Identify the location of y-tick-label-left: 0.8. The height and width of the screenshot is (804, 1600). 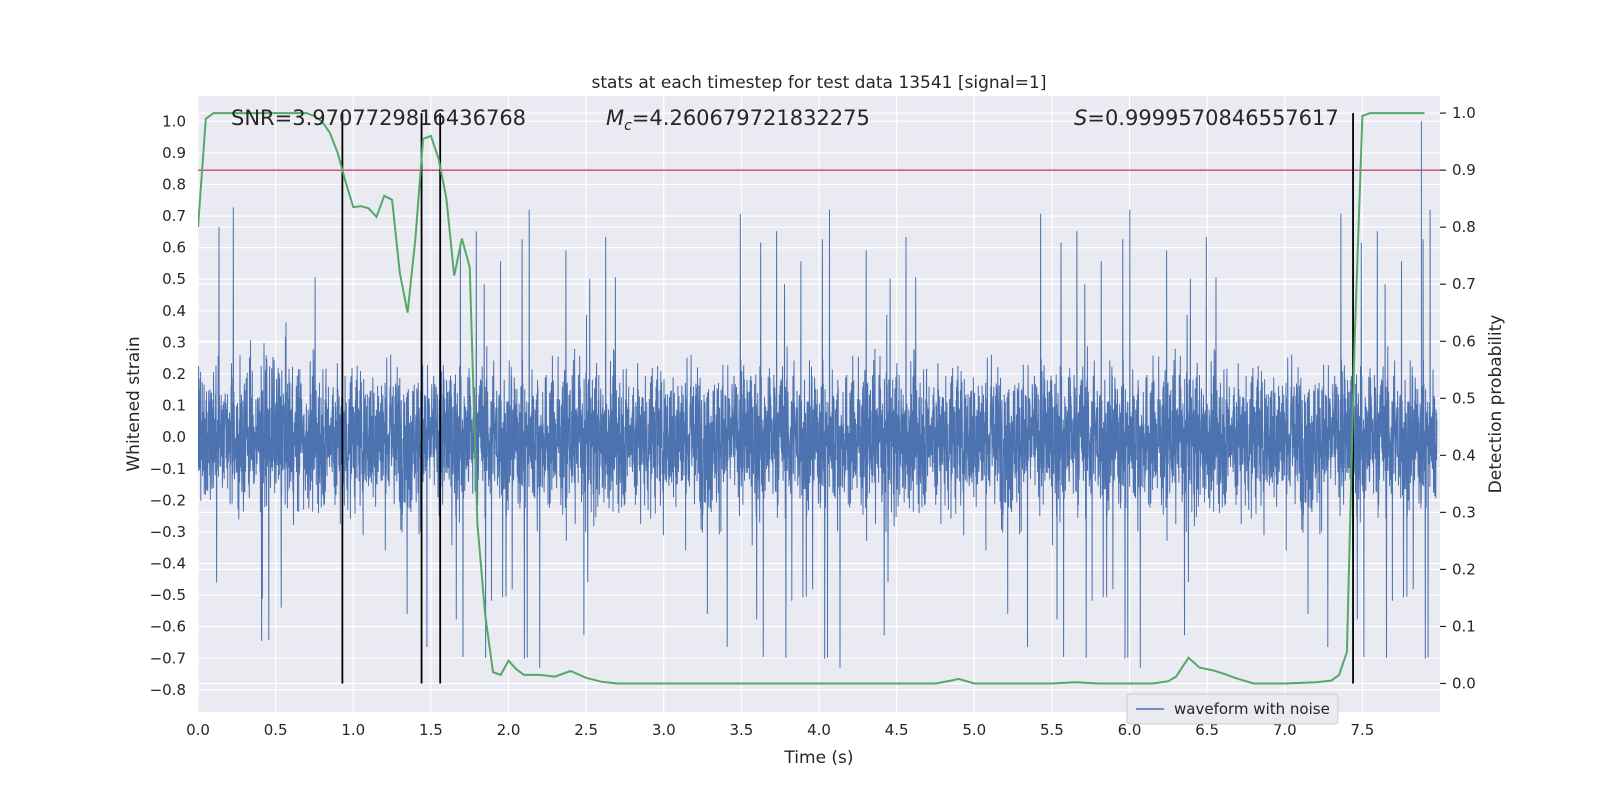
(174, 184).